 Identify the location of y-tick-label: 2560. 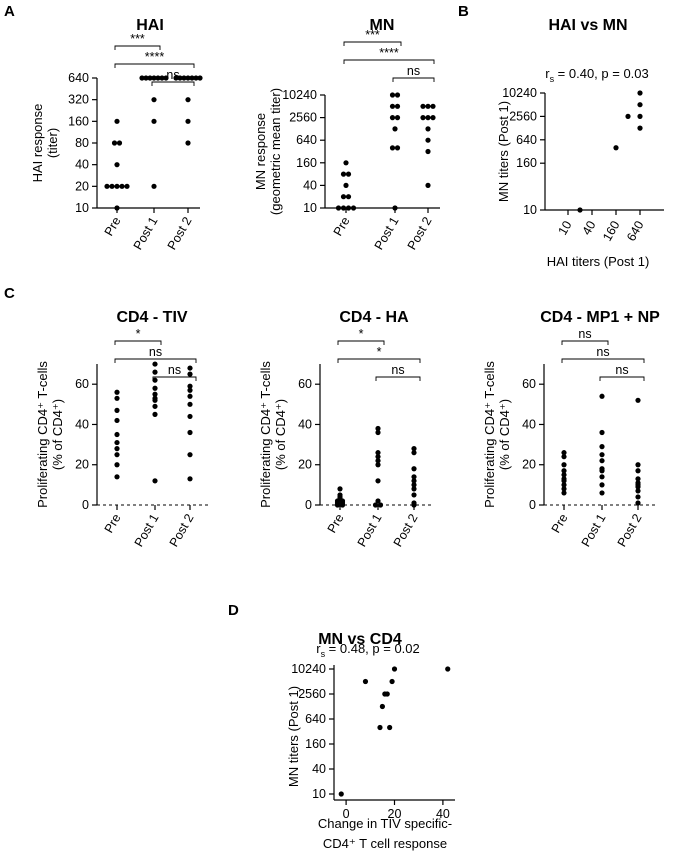
(312, 694).